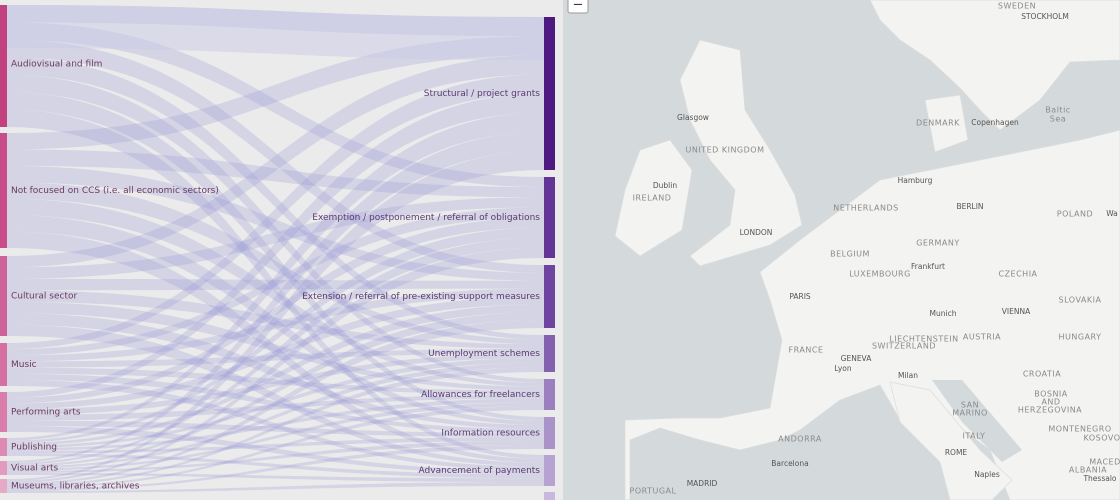  I want to click on target-label: Structural / project grants, so click(482, 94).